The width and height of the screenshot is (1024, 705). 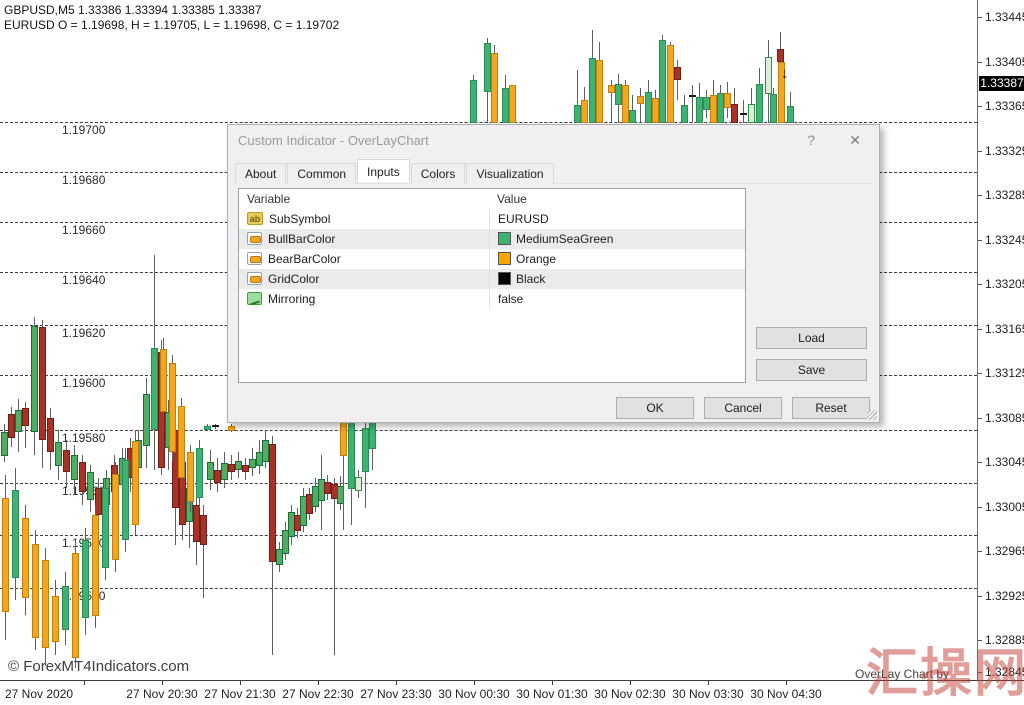 What do you see at coordinates (811, 140) in the screenshot?
I see `help-icon: ?` at bounding box center [811, 140].